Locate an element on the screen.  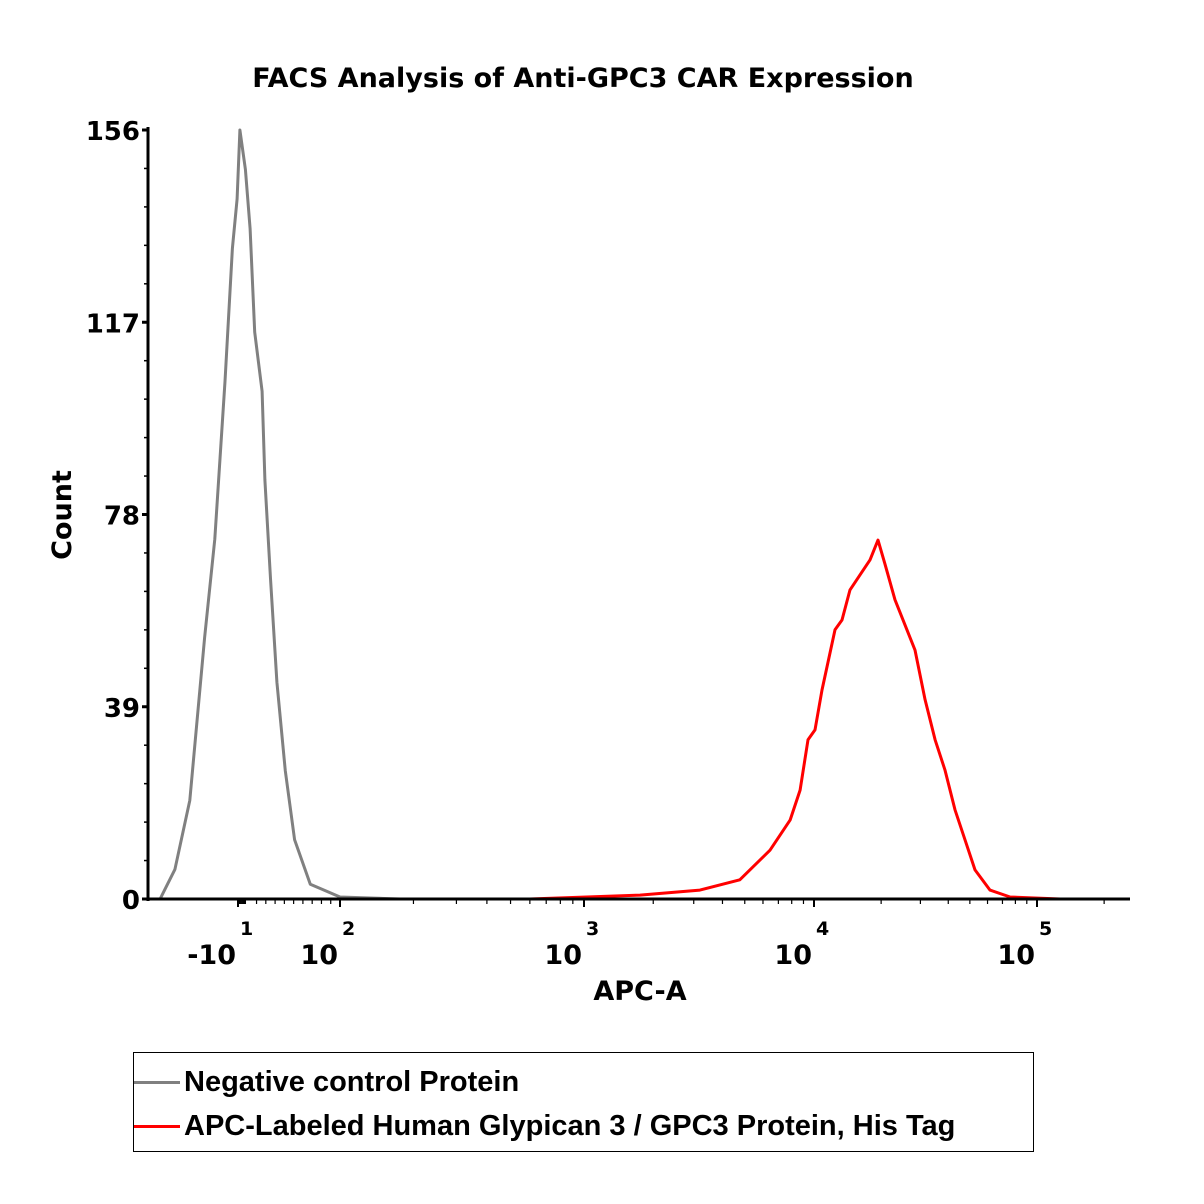
legend-swatch-red is located at coordinates (157, 1126).